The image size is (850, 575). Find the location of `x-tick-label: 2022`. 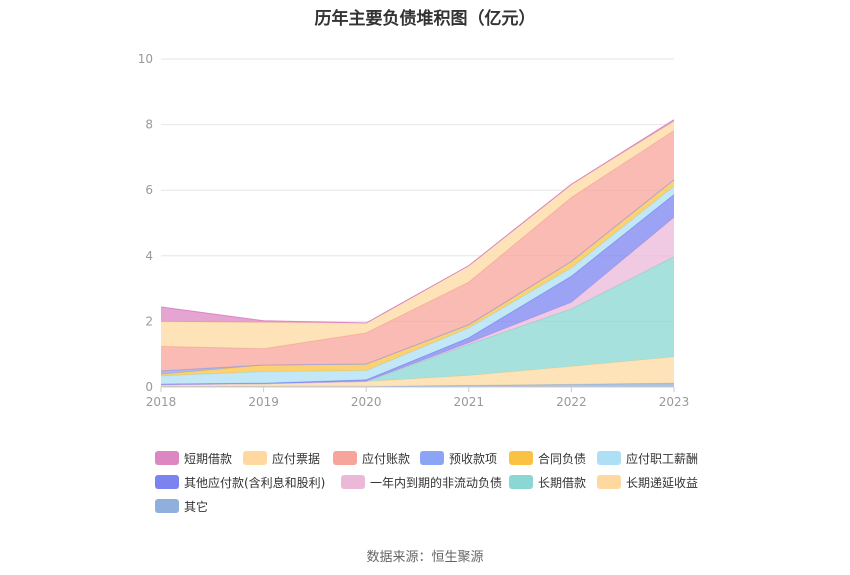

x-tick-label: 2022 is located at coordinates (571, 402).